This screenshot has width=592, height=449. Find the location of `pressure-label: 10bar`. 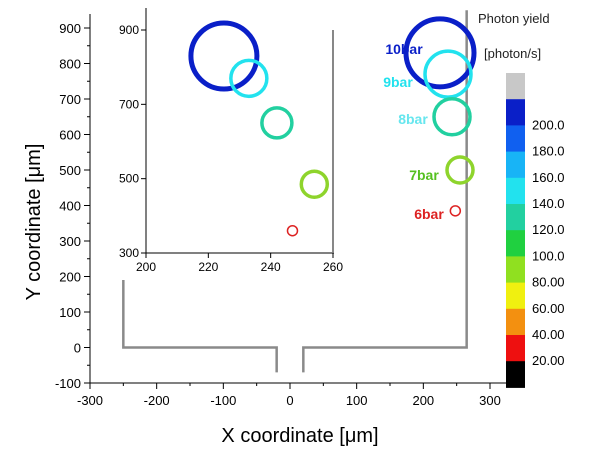

pressure-label: 10bar is located at coordinates (404, 49).